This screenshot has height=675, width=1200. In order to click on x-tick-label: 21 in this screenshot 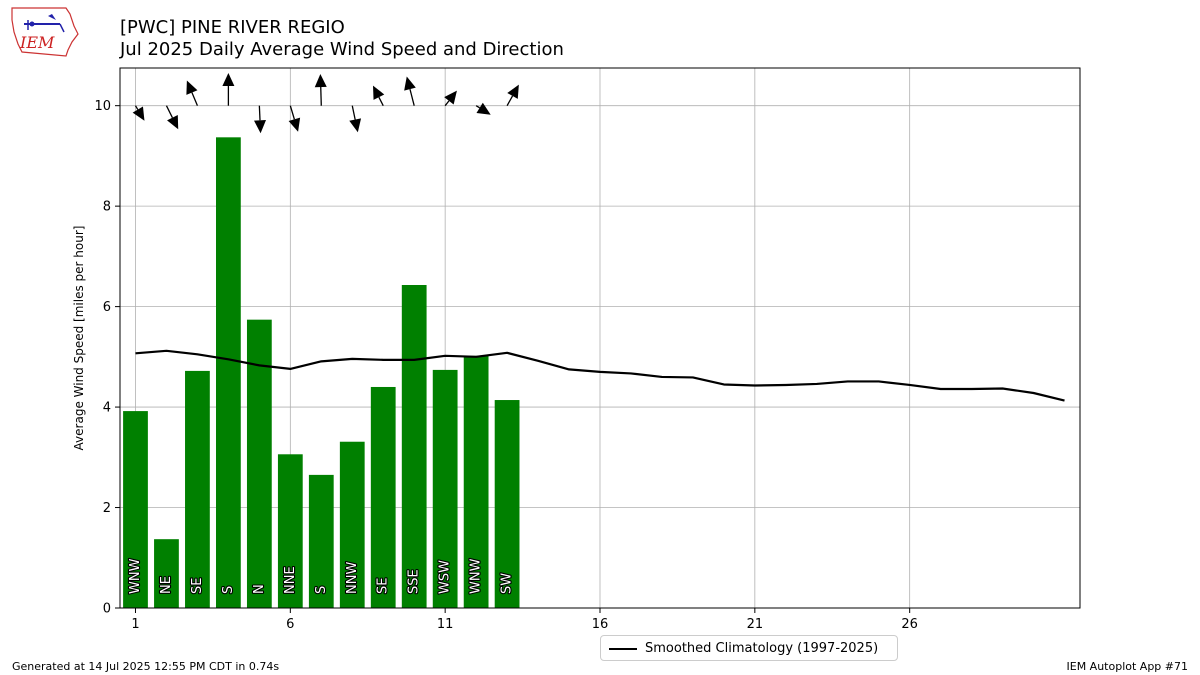, I will do `click(755, 624)`.